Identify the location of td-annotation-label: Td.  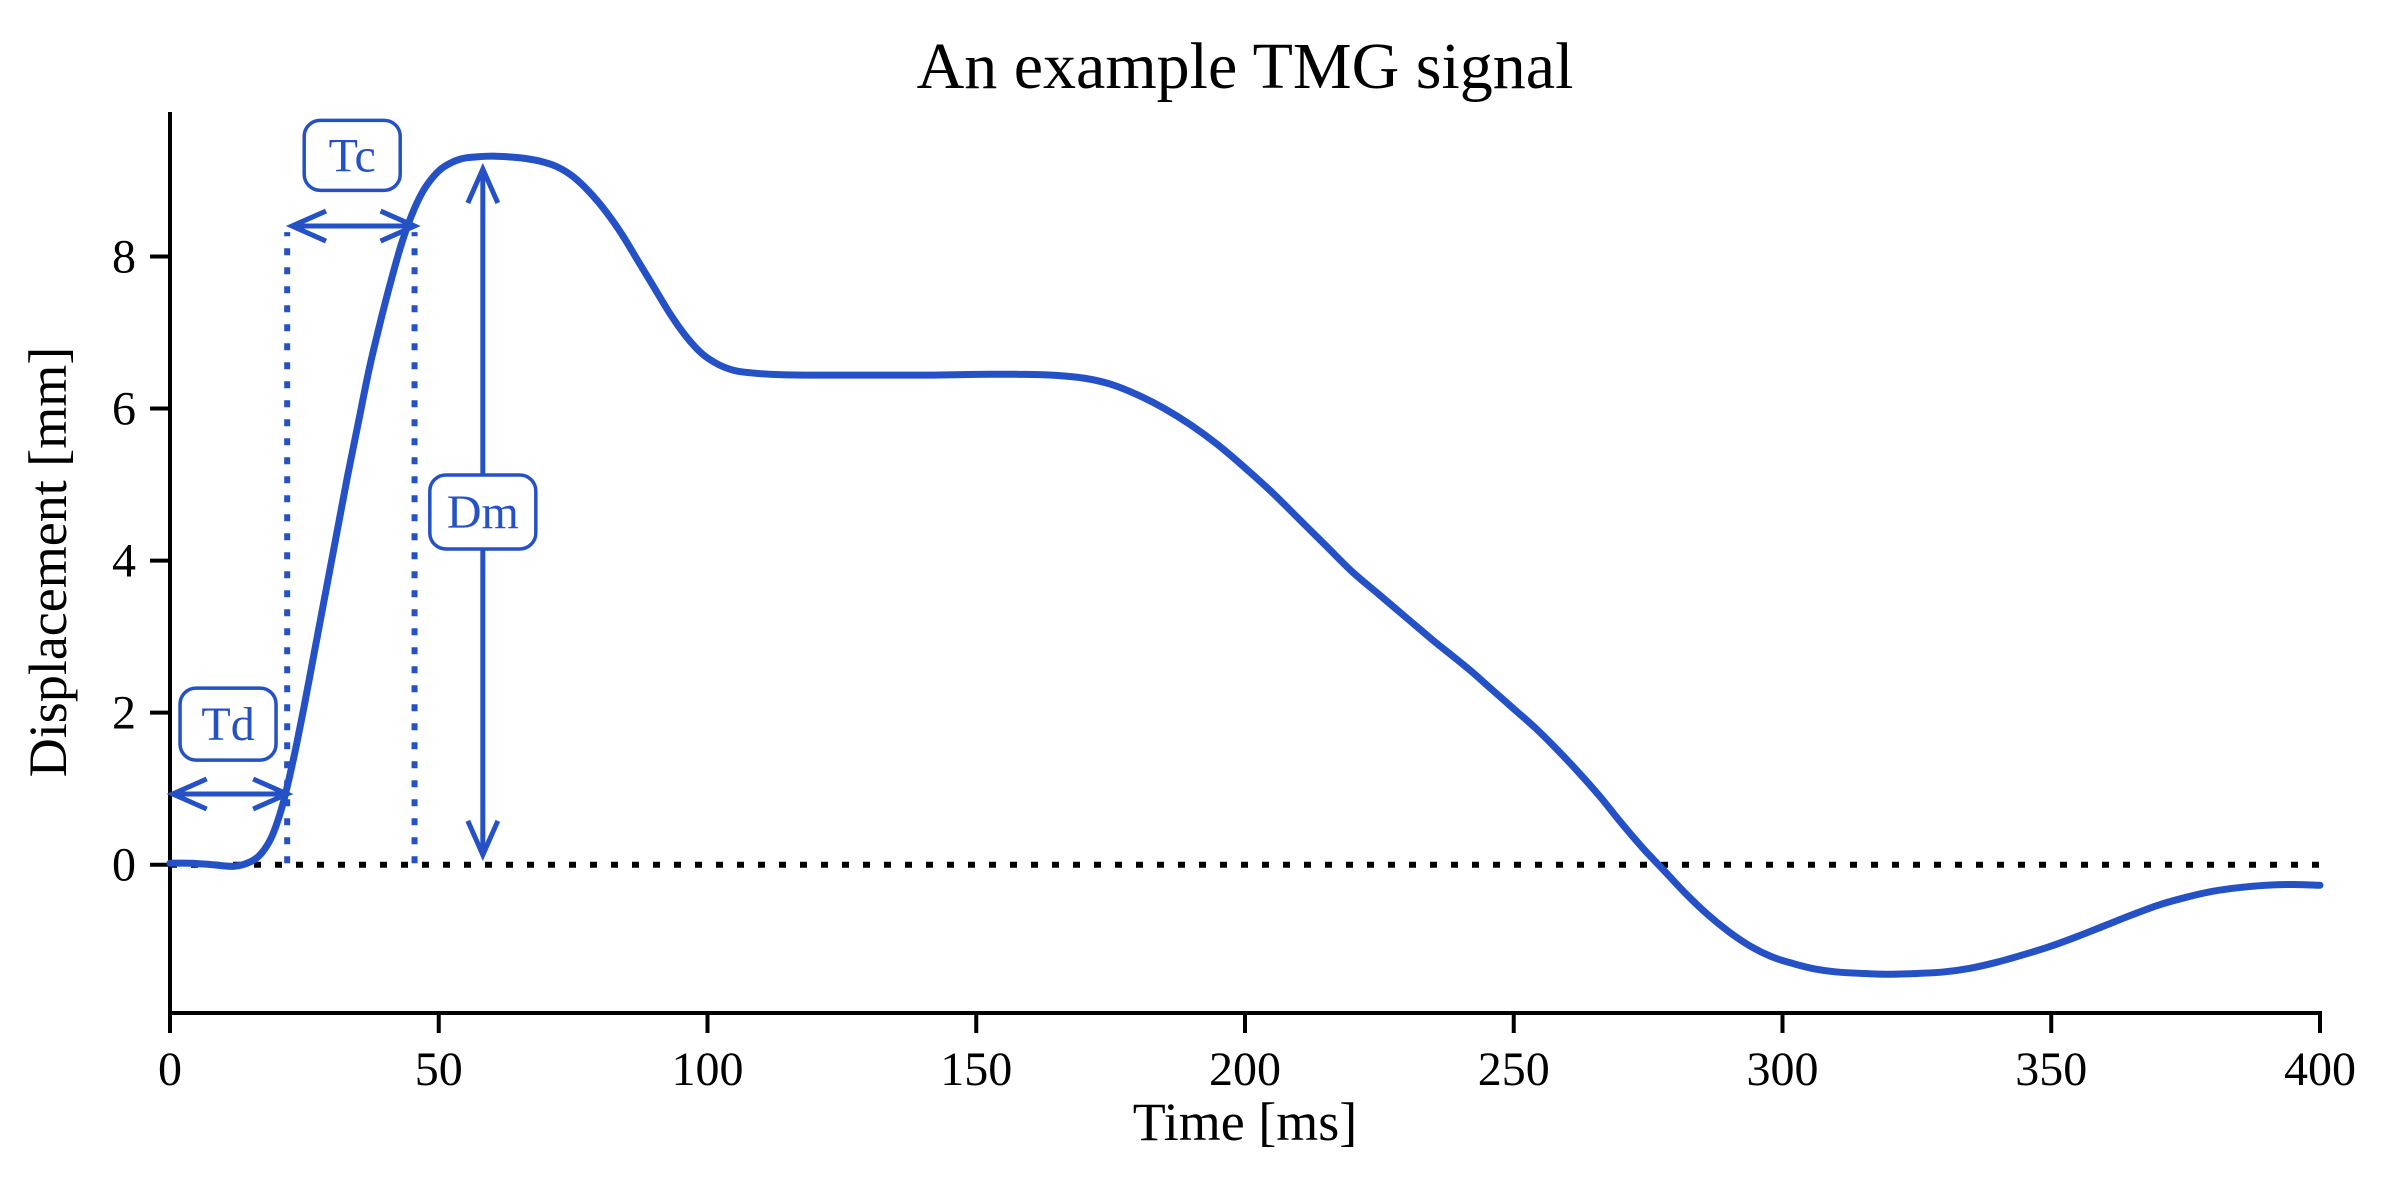
(228, 724).